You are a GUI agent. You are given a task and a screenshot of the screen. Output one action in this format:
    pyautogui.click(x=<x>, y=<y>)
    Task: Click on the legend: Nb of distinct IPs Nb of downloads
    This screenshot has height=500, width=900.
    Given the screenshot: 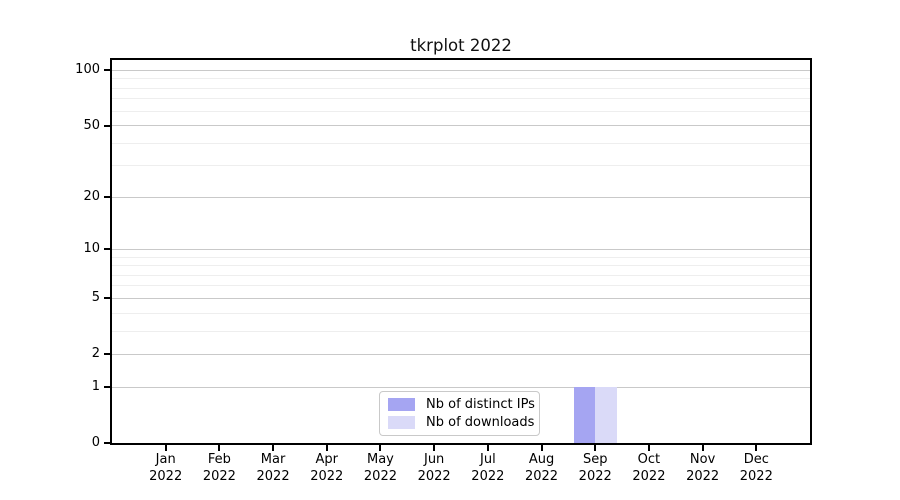 What is the action you would take?
    pyautogui.click(x=459, y=413)
    